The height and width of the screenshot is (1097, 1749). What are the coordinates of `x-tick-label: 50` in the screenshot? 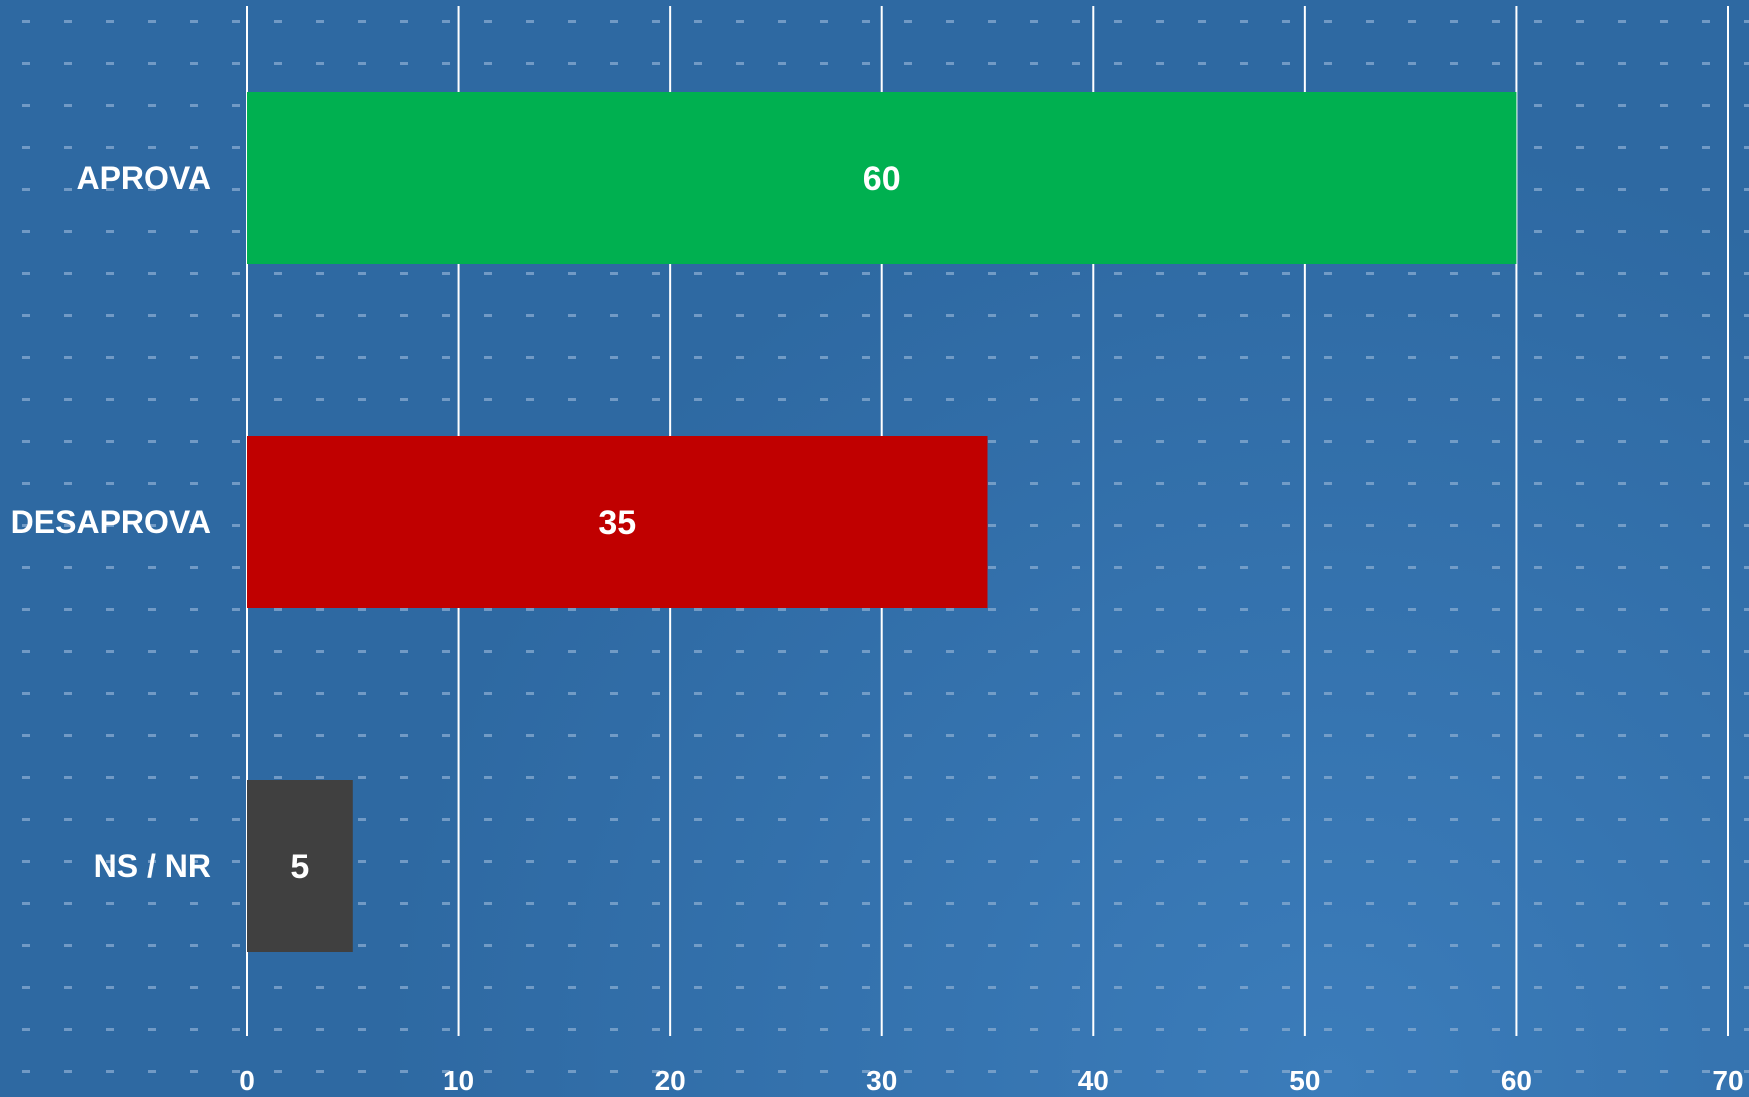 It's located at (1304, 1080).